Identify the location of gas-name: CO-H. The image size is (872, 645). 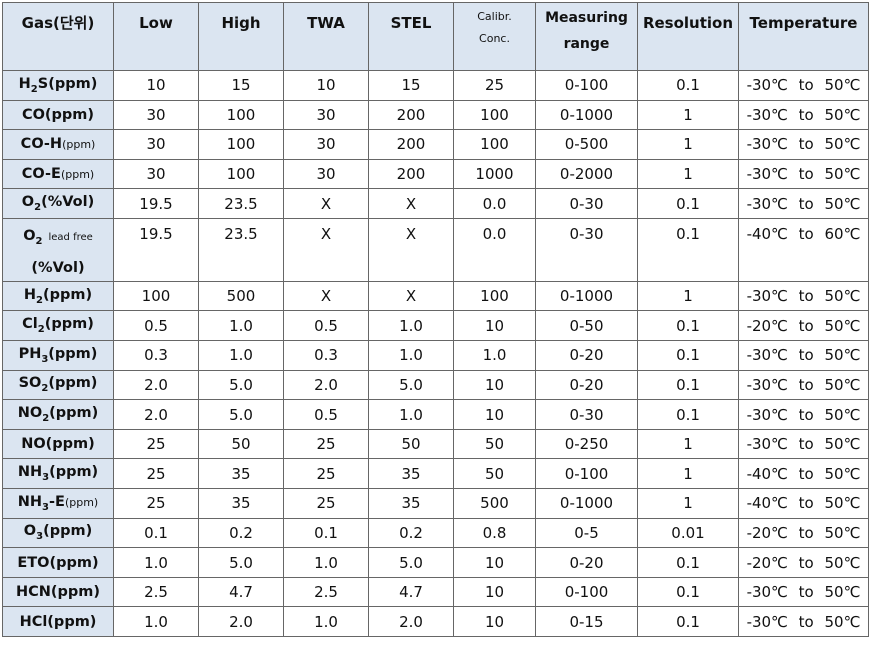
(41, 144).